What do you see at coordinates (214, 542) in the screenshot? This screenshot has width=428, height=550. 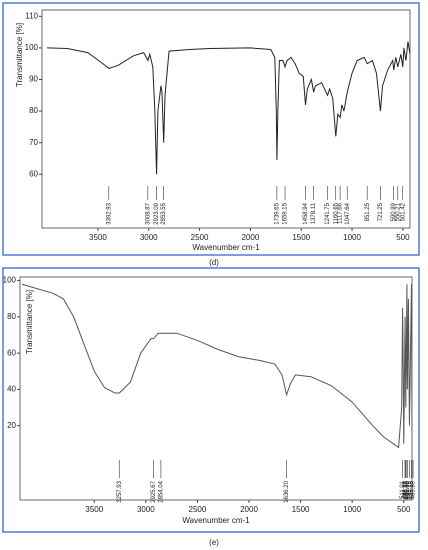 I see `caption: (e)` at bounding box center [214, 542].